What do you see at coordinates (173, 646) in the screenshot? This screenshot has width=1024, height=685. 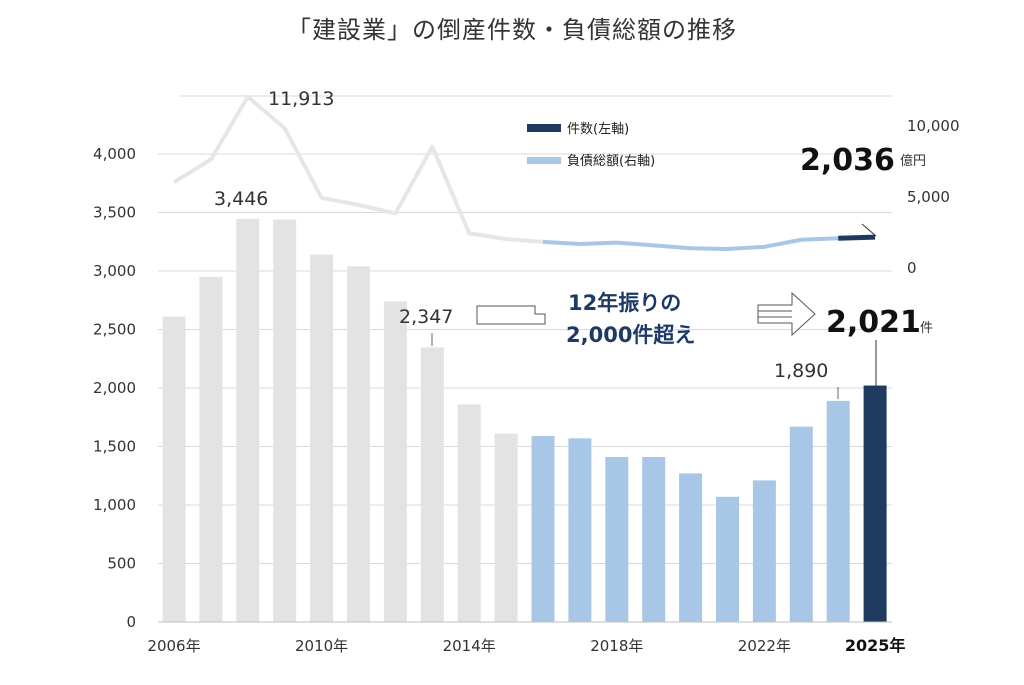 I see `x-tick-label: 2006年` at bounding box center [173, 646].